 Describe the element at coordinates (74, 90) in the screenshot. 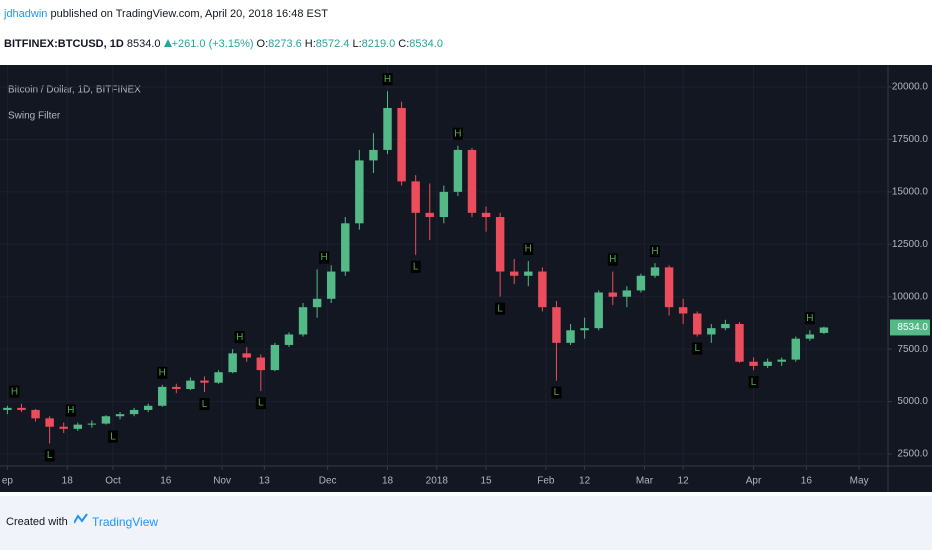

I see `chart-title: Bitcoin / Dollar, 1D, BITFINEX` at that location.